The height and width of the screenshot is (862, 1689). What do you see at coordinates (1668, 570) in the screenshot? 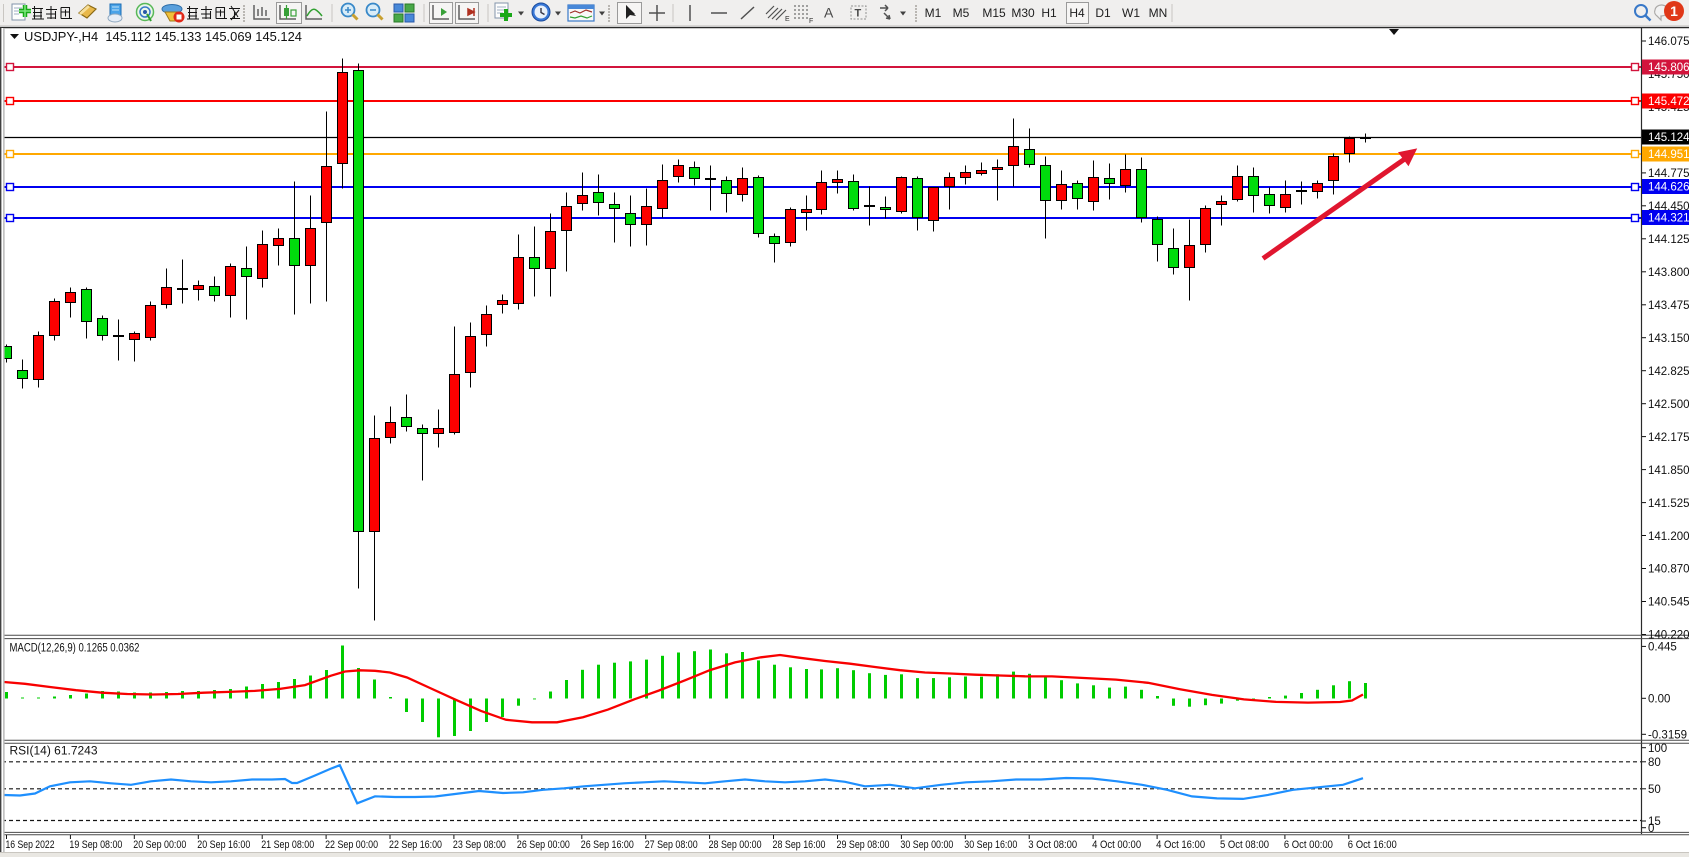
I see `svg-text: 140.870` at bounding box center [1668, 570].